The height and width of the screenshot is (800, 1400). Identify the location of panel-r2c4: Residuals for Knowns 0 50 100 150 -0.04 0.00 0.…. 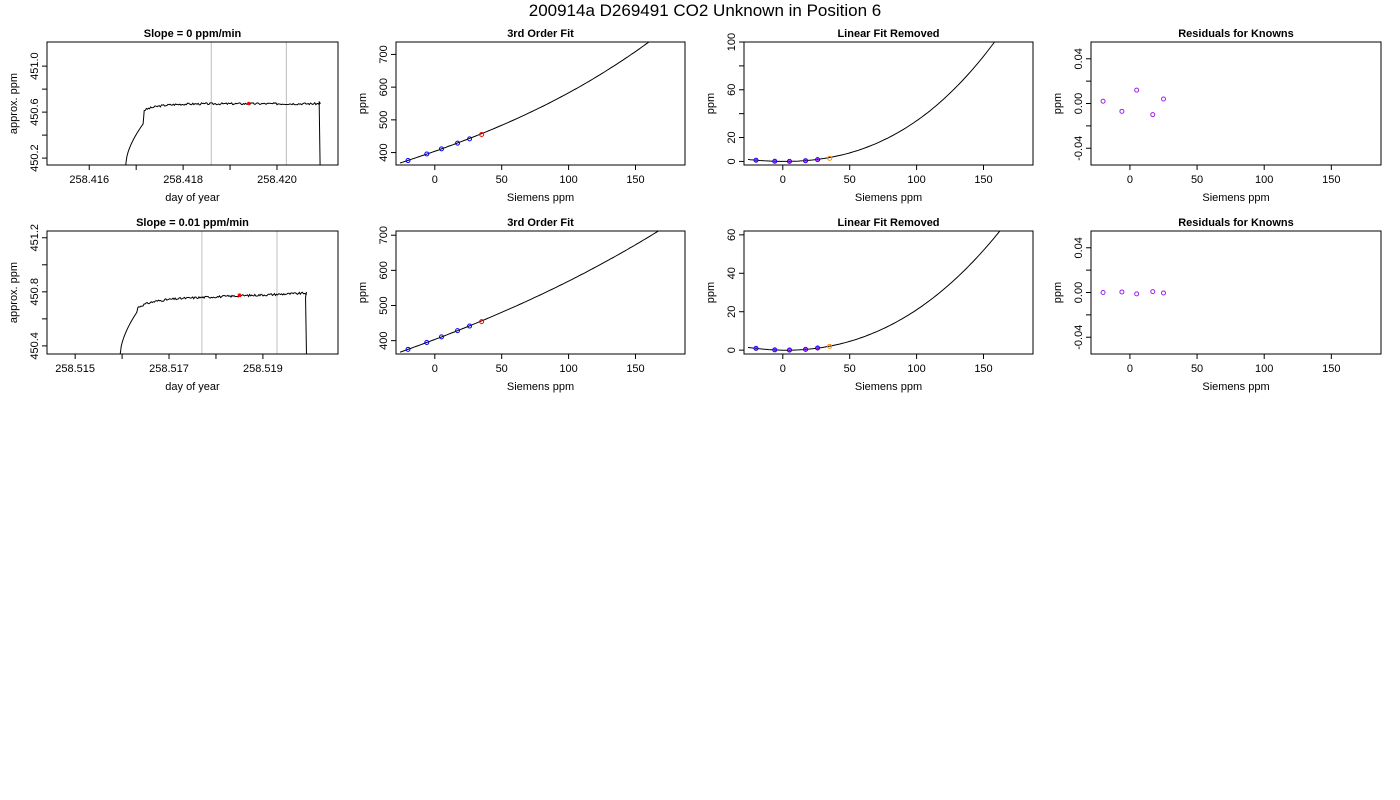
(1217, 305).